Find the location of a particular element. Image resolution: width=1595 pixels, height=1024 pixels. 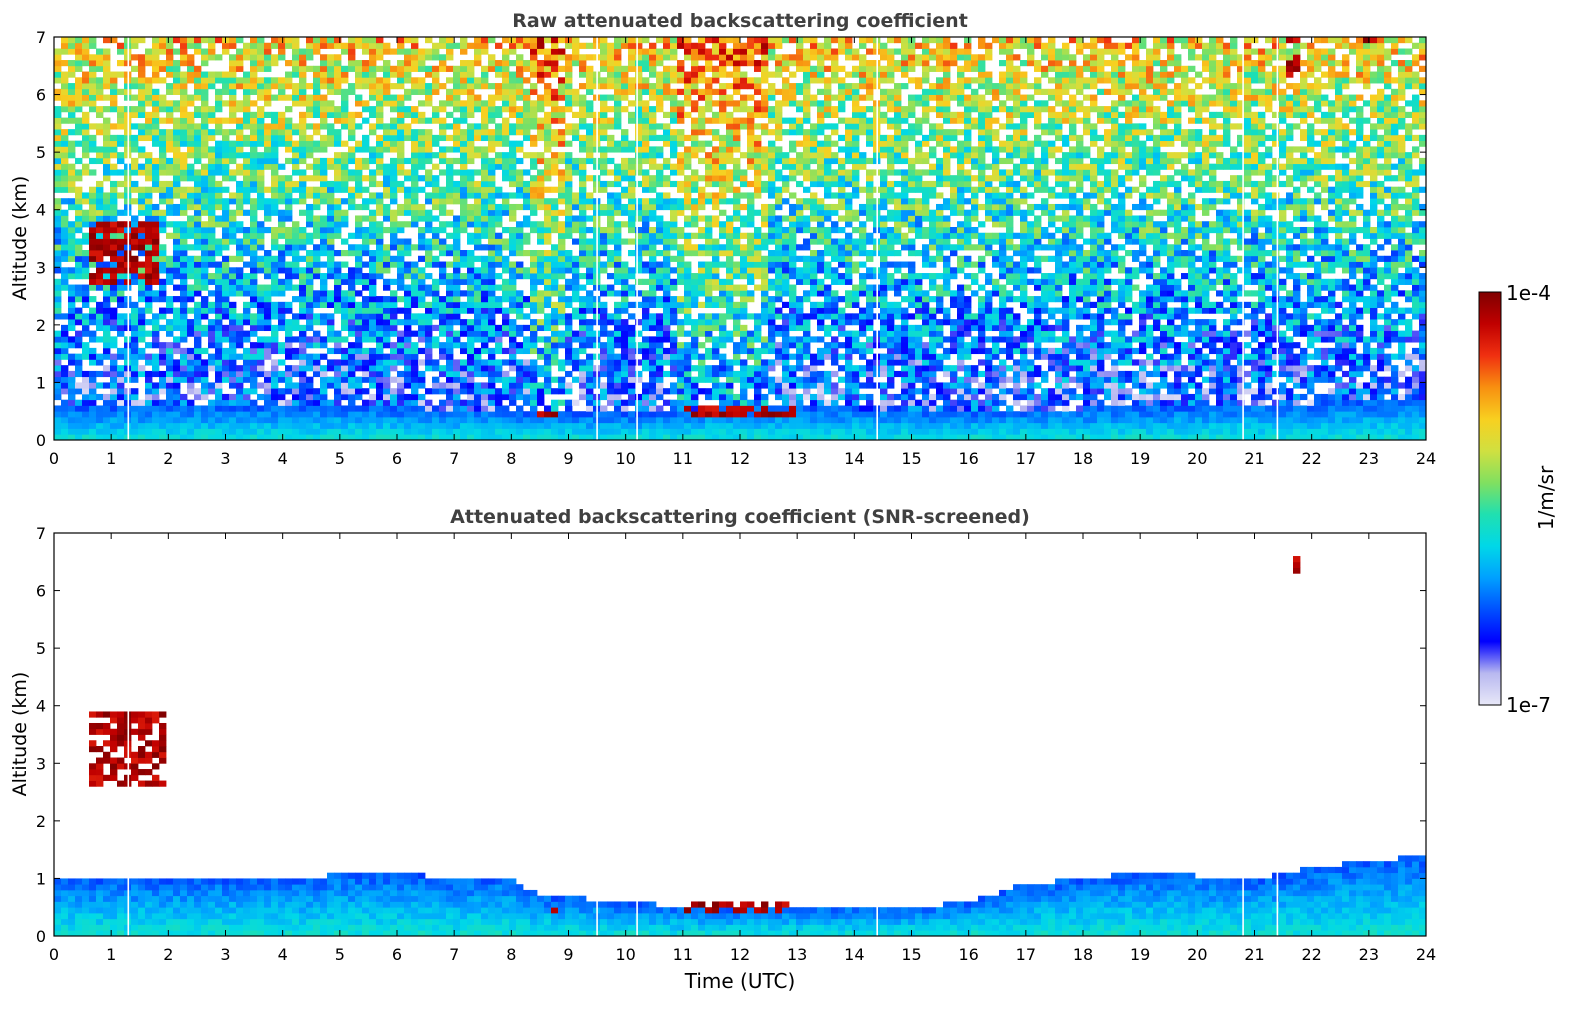

panel-screened-ylabel: Altitude (km) is located at coordinates (20, 734).